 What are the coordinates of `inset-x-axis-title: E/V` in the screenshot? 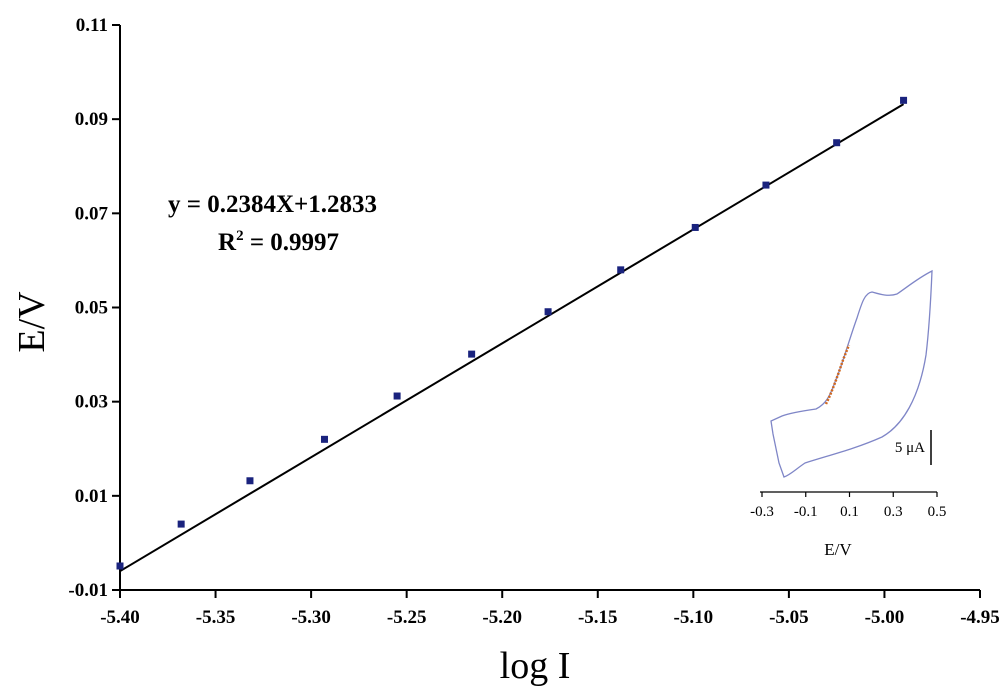 It's located at (838, 549).